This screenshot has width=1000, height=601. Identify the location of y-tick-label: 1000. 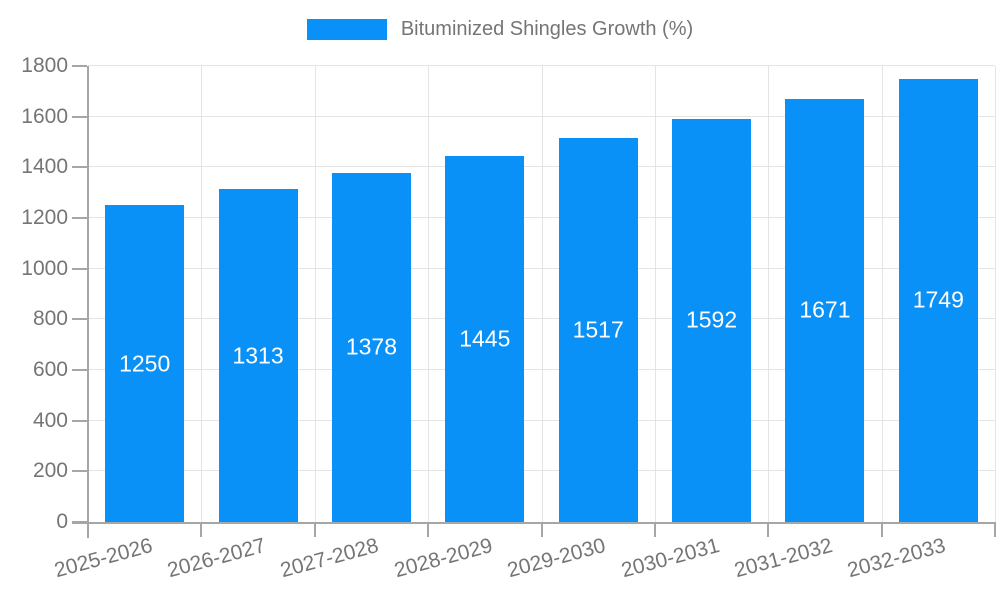
(44, 268).